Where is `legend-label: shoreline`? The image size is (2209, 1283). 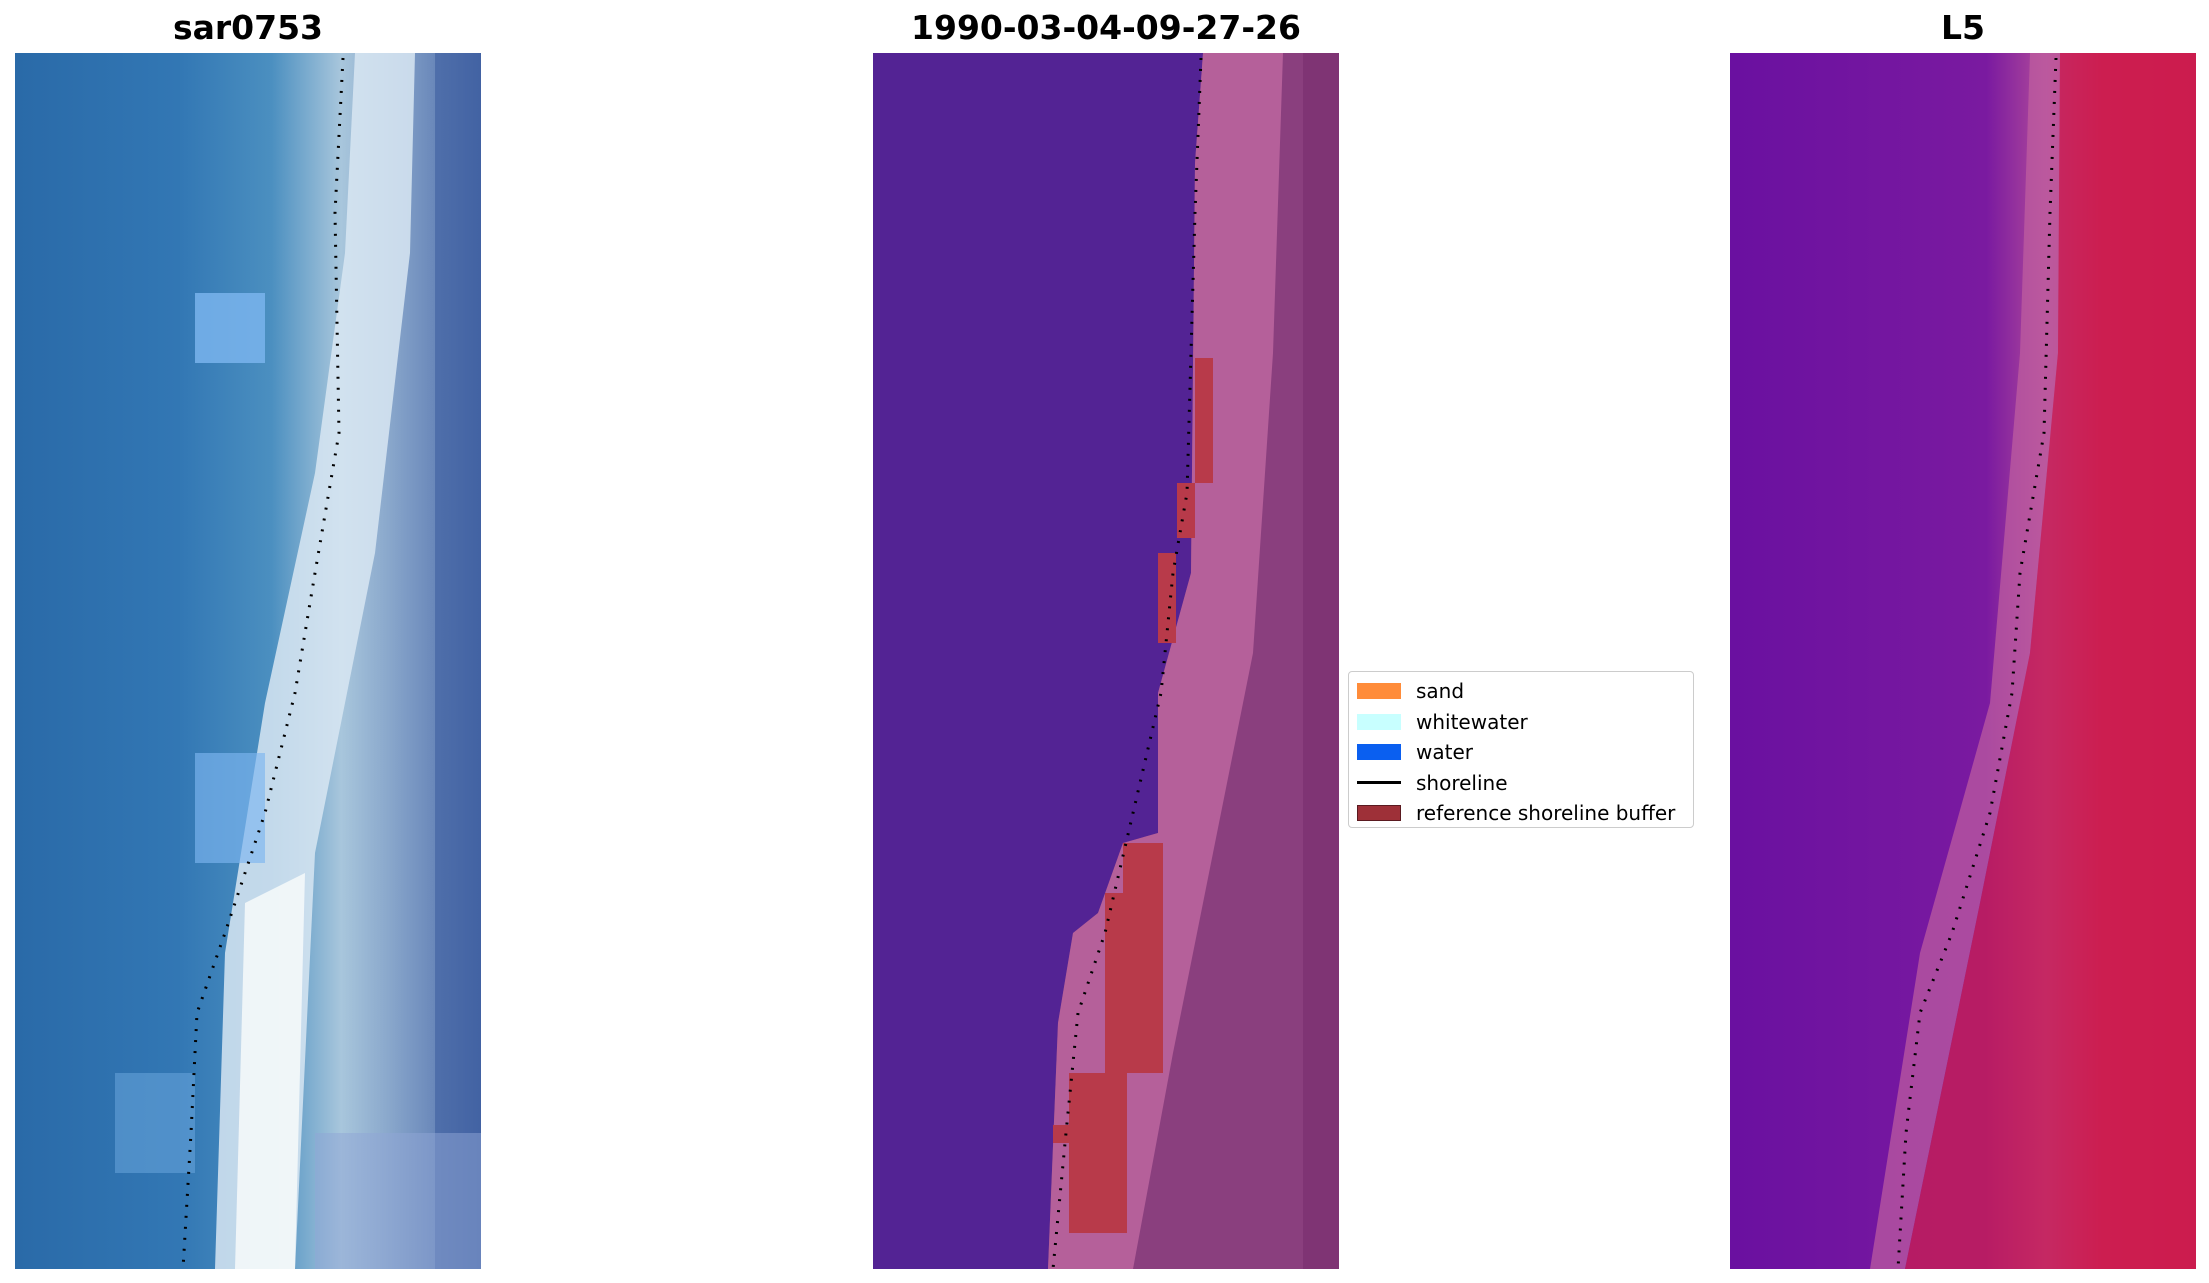 legend-label: shoreline is located at coordinates (1462, 782).